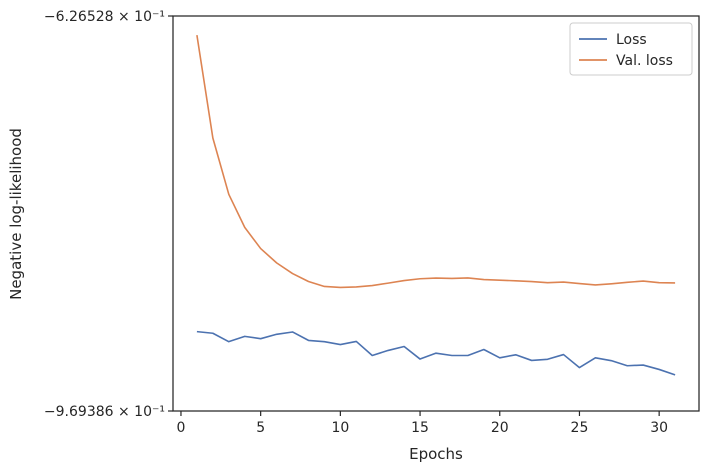 Image resolution: width=708 pixels, height=471 pixels. What do you see at coordinates (436, 353) in the screenshot?
I see `series-line-loss` at bounding box center [436, 353].